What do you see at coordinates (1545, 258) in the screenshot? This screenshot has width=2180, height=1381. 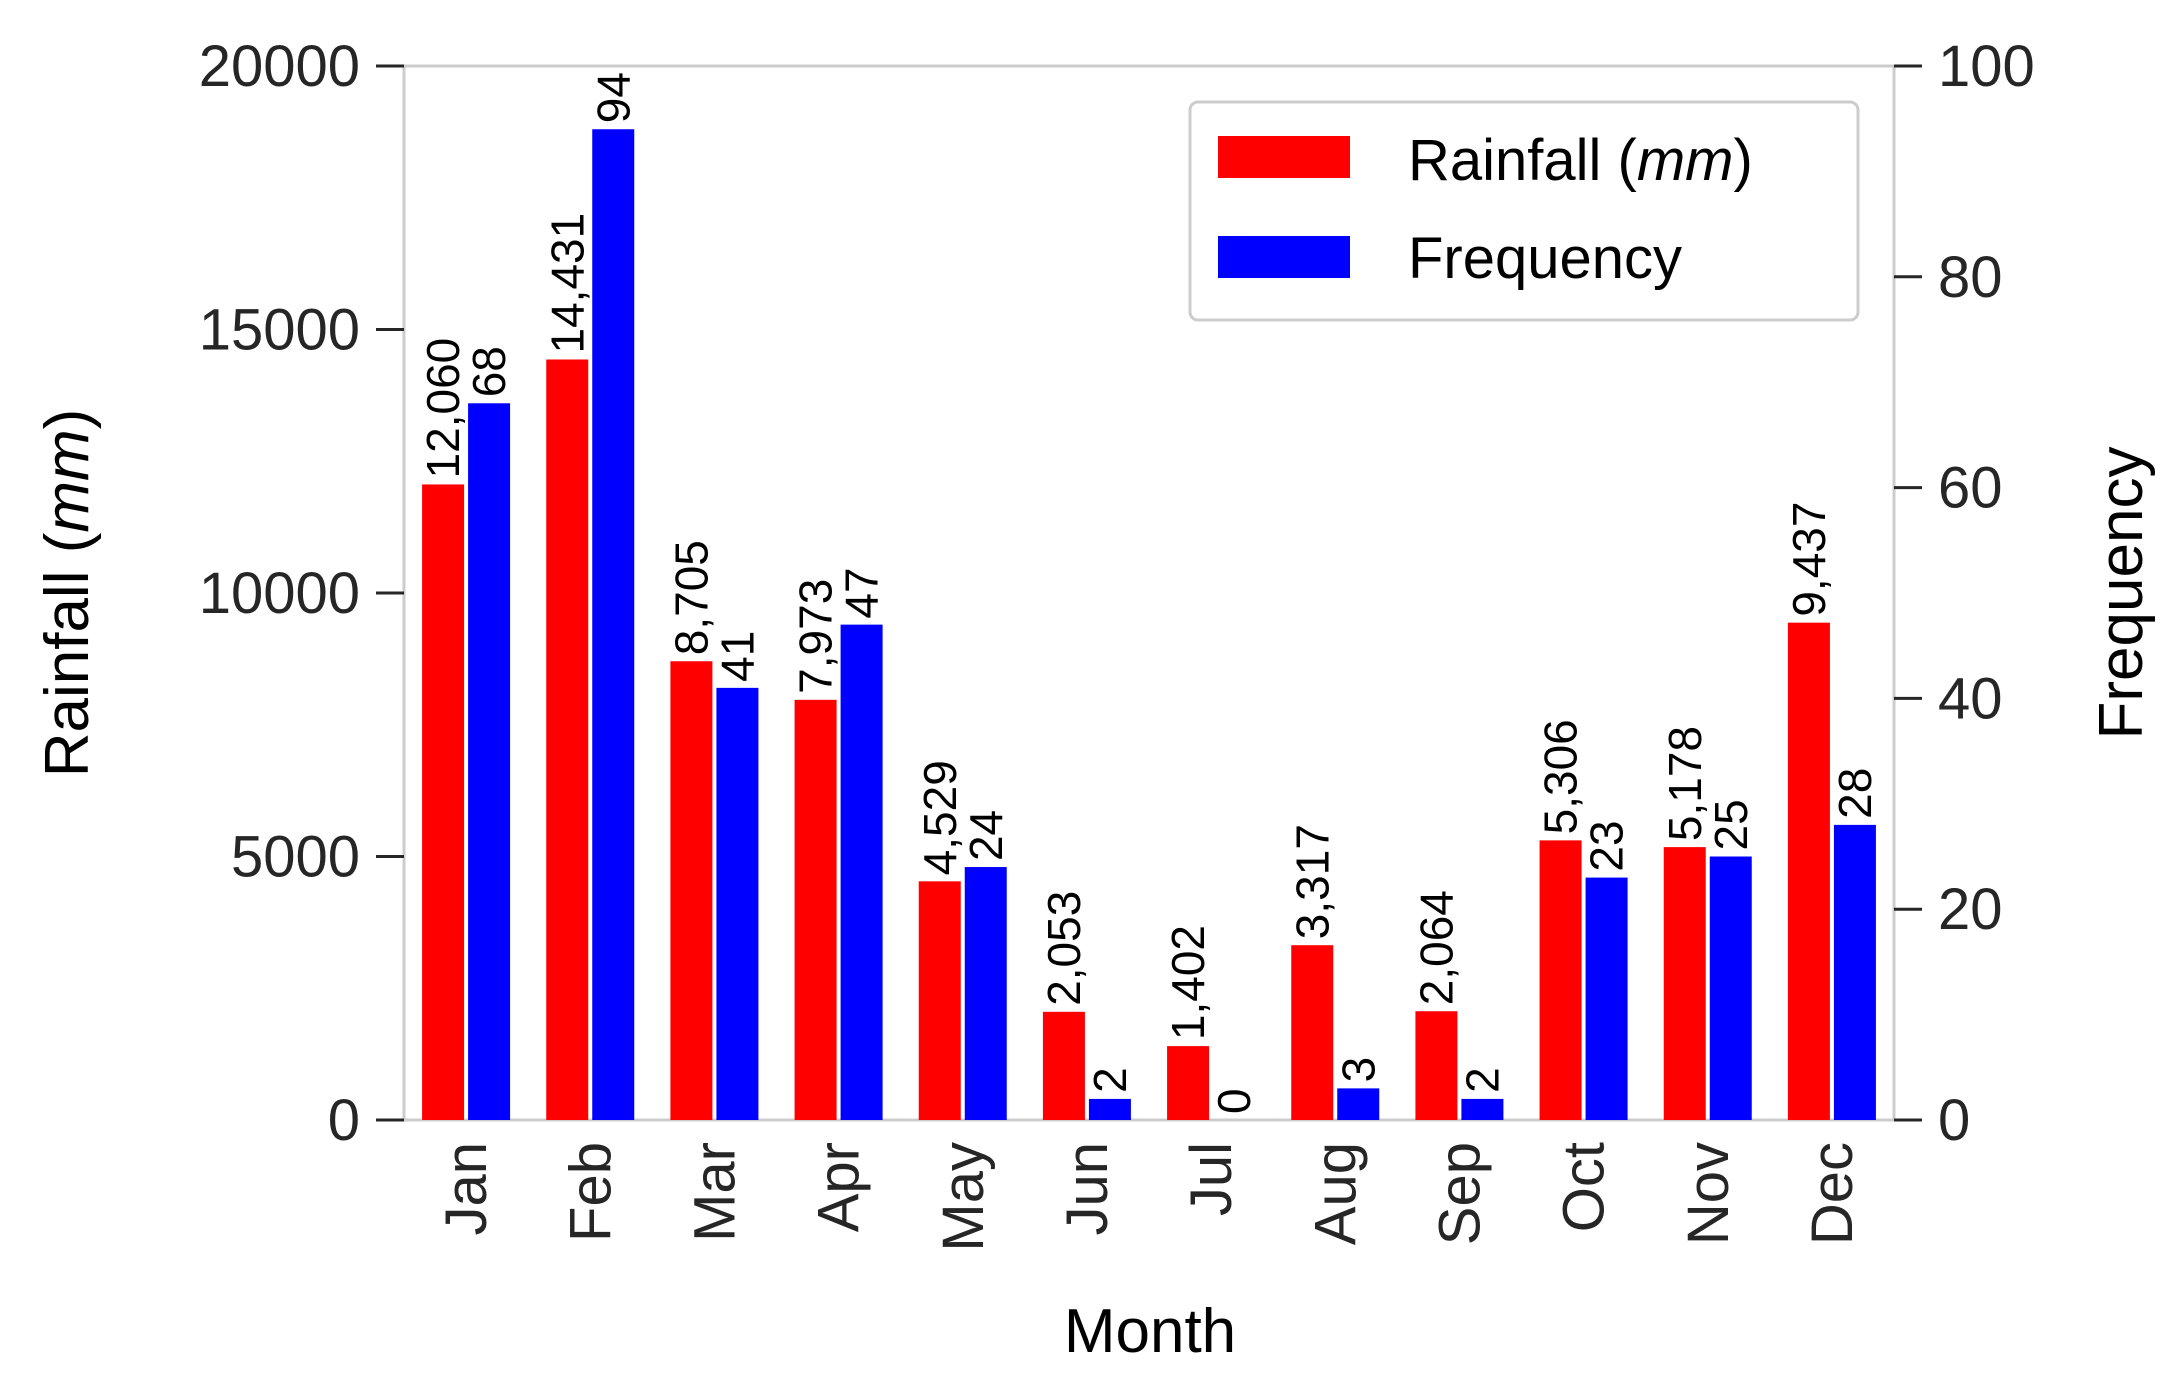 I see `legend-label-frequency: Frequency` at bounding box center [1545, 258].